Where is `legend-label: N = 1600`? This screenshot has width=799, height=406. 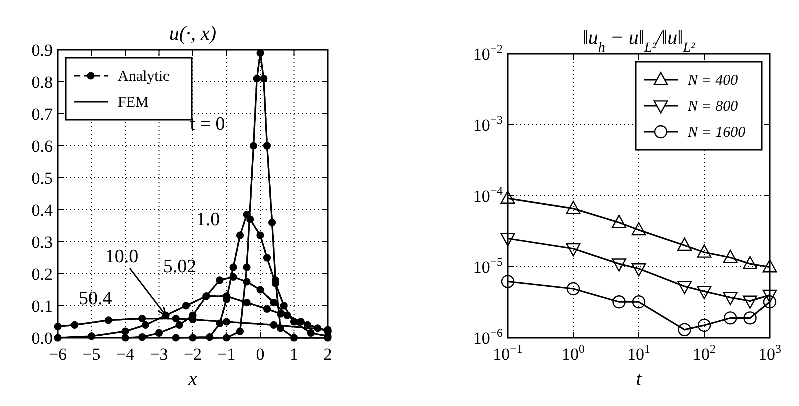 legend-label: N = 1600 is located at coordinates (716, 133).